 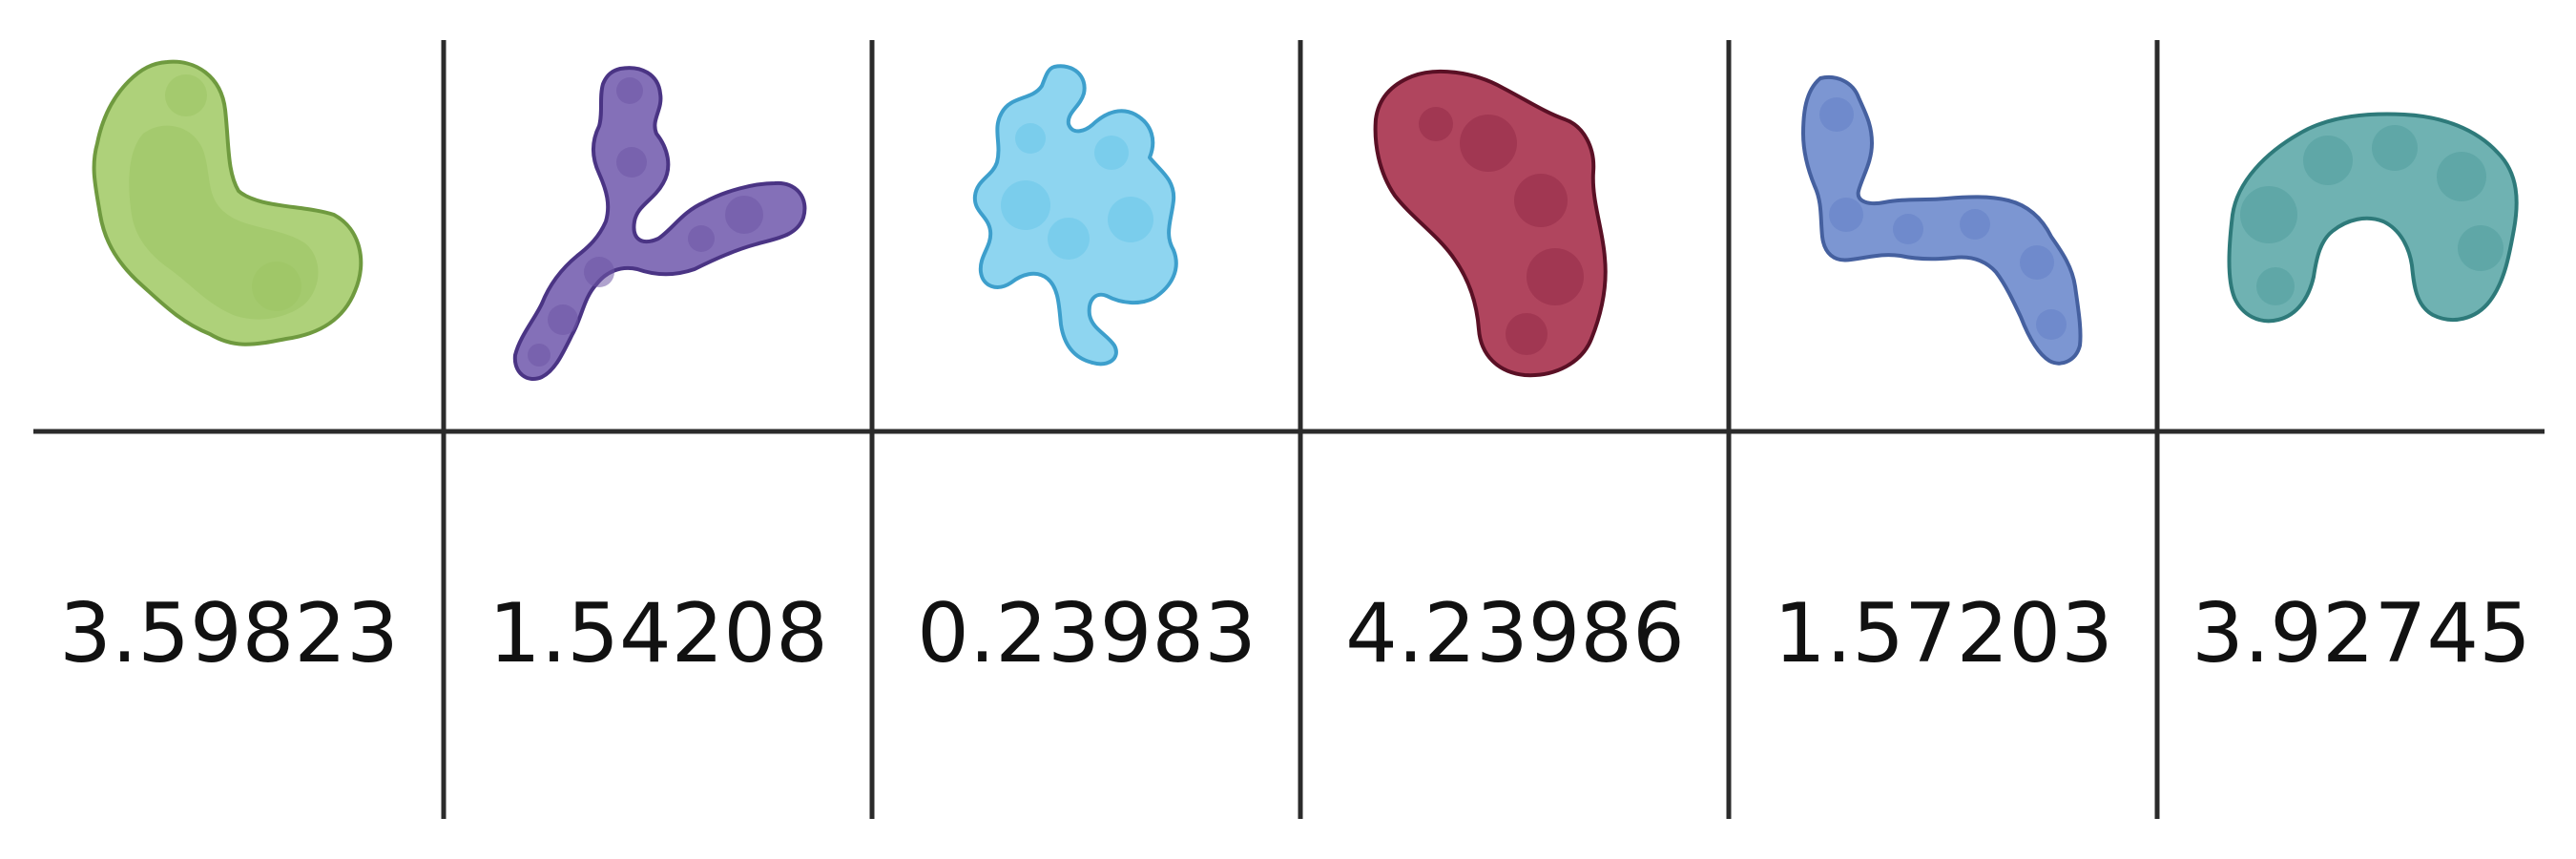 What do you see at coordinates (229, 633) in the screenshot?
I see `value-cell: 3.59823` at bounding box center [229, 633].